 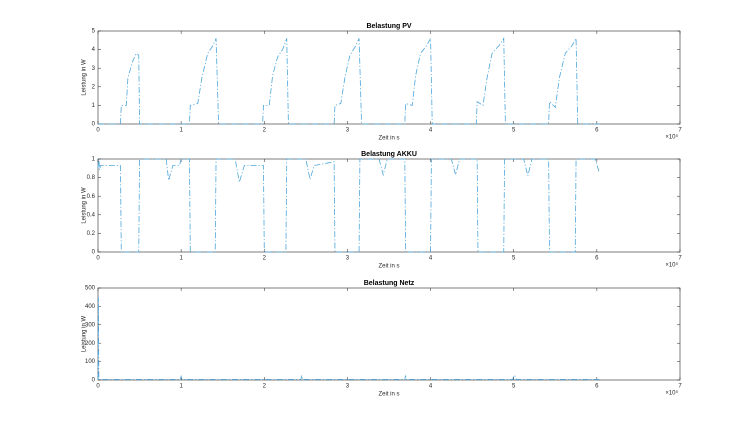 I want to click on y-tick-label: 2, so click(x=94, y=87).